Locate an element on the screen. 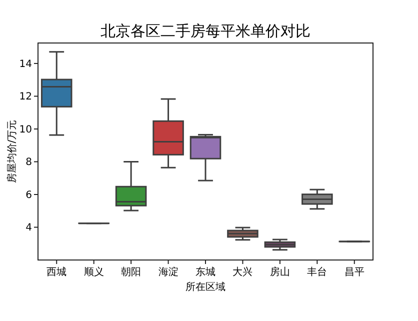 The image size is (418, 321). x-tick-label: 昌平 is located at coordinates (354, 272).